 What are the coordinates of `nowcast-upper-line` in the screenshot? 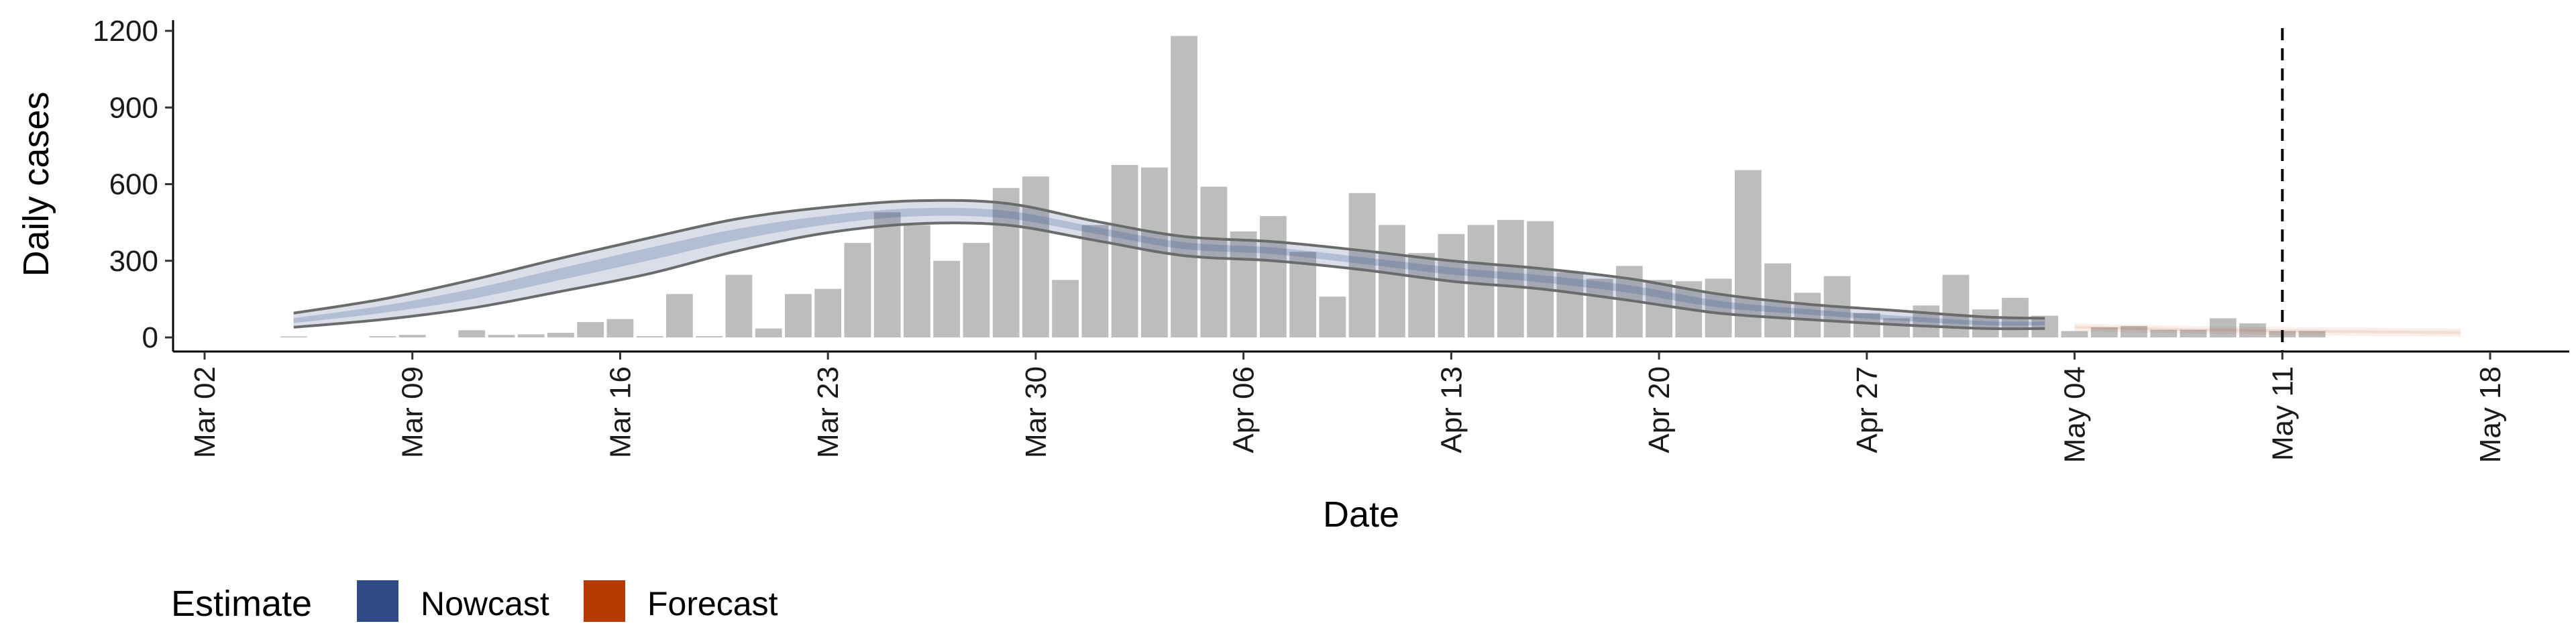 It's located at (1169, 259).